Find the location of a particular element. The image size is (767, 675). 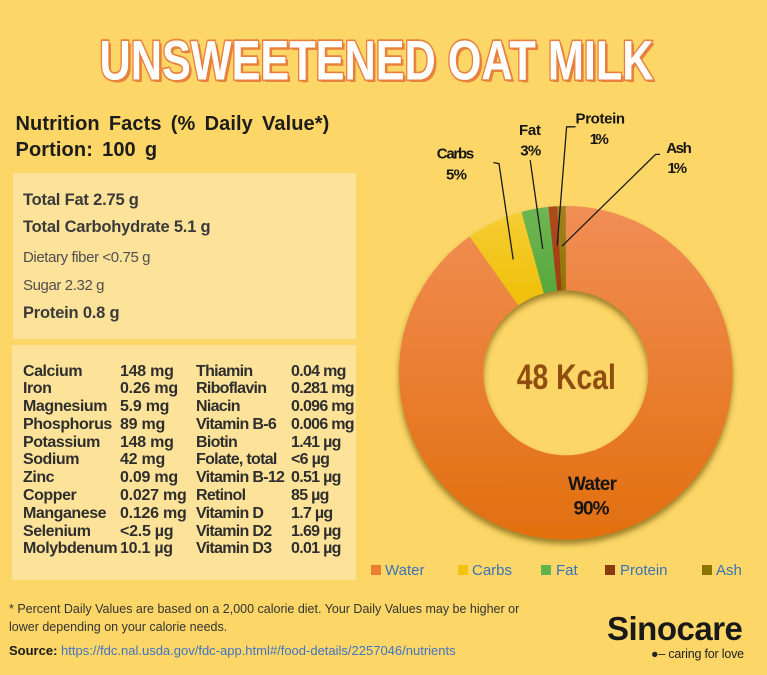

svg-text: 48 Kcal is located at coordinates (566, 377).